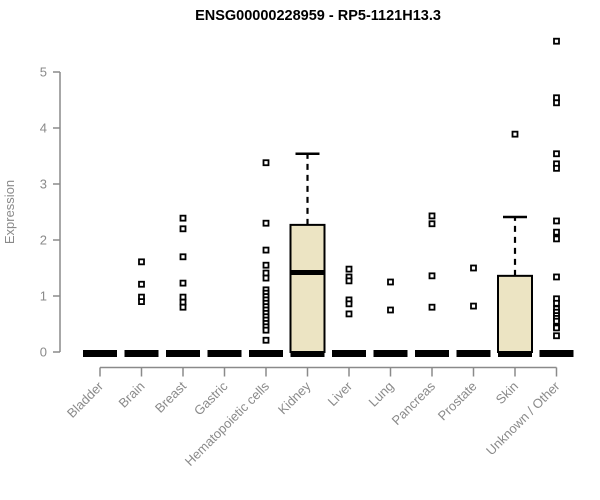  I want to click on y-tick-label: 3, so click(43, 184).